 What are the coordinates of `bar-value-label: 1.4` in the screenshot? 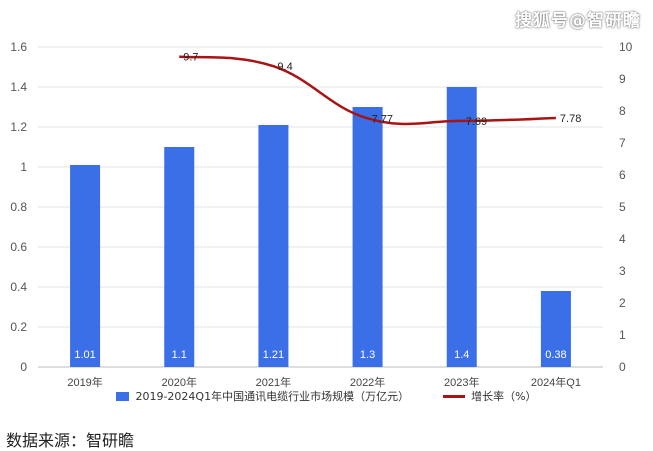 It's located at (461, 355).